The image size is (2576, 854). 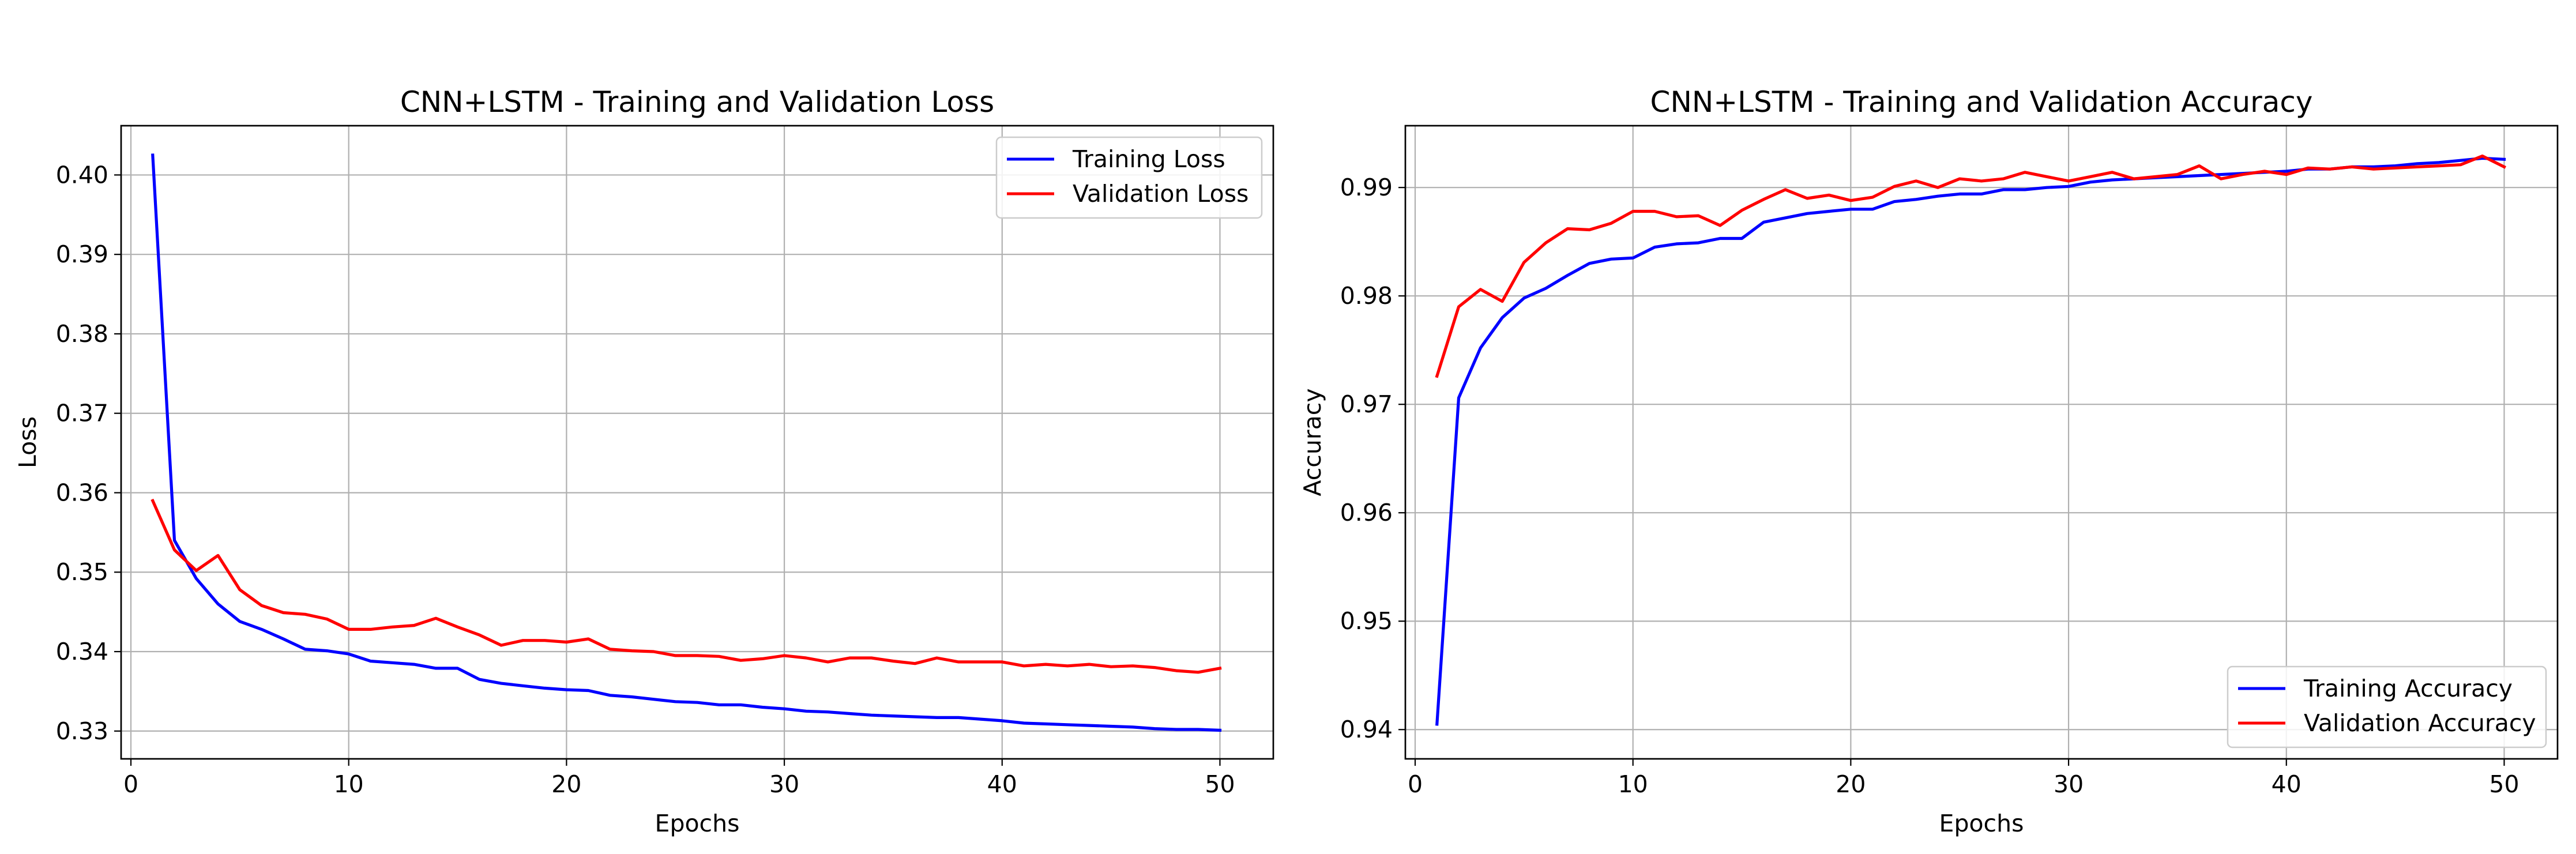 I want to click on accuracy-y-tick-label: 0.95, so click(x=1366, y=621).